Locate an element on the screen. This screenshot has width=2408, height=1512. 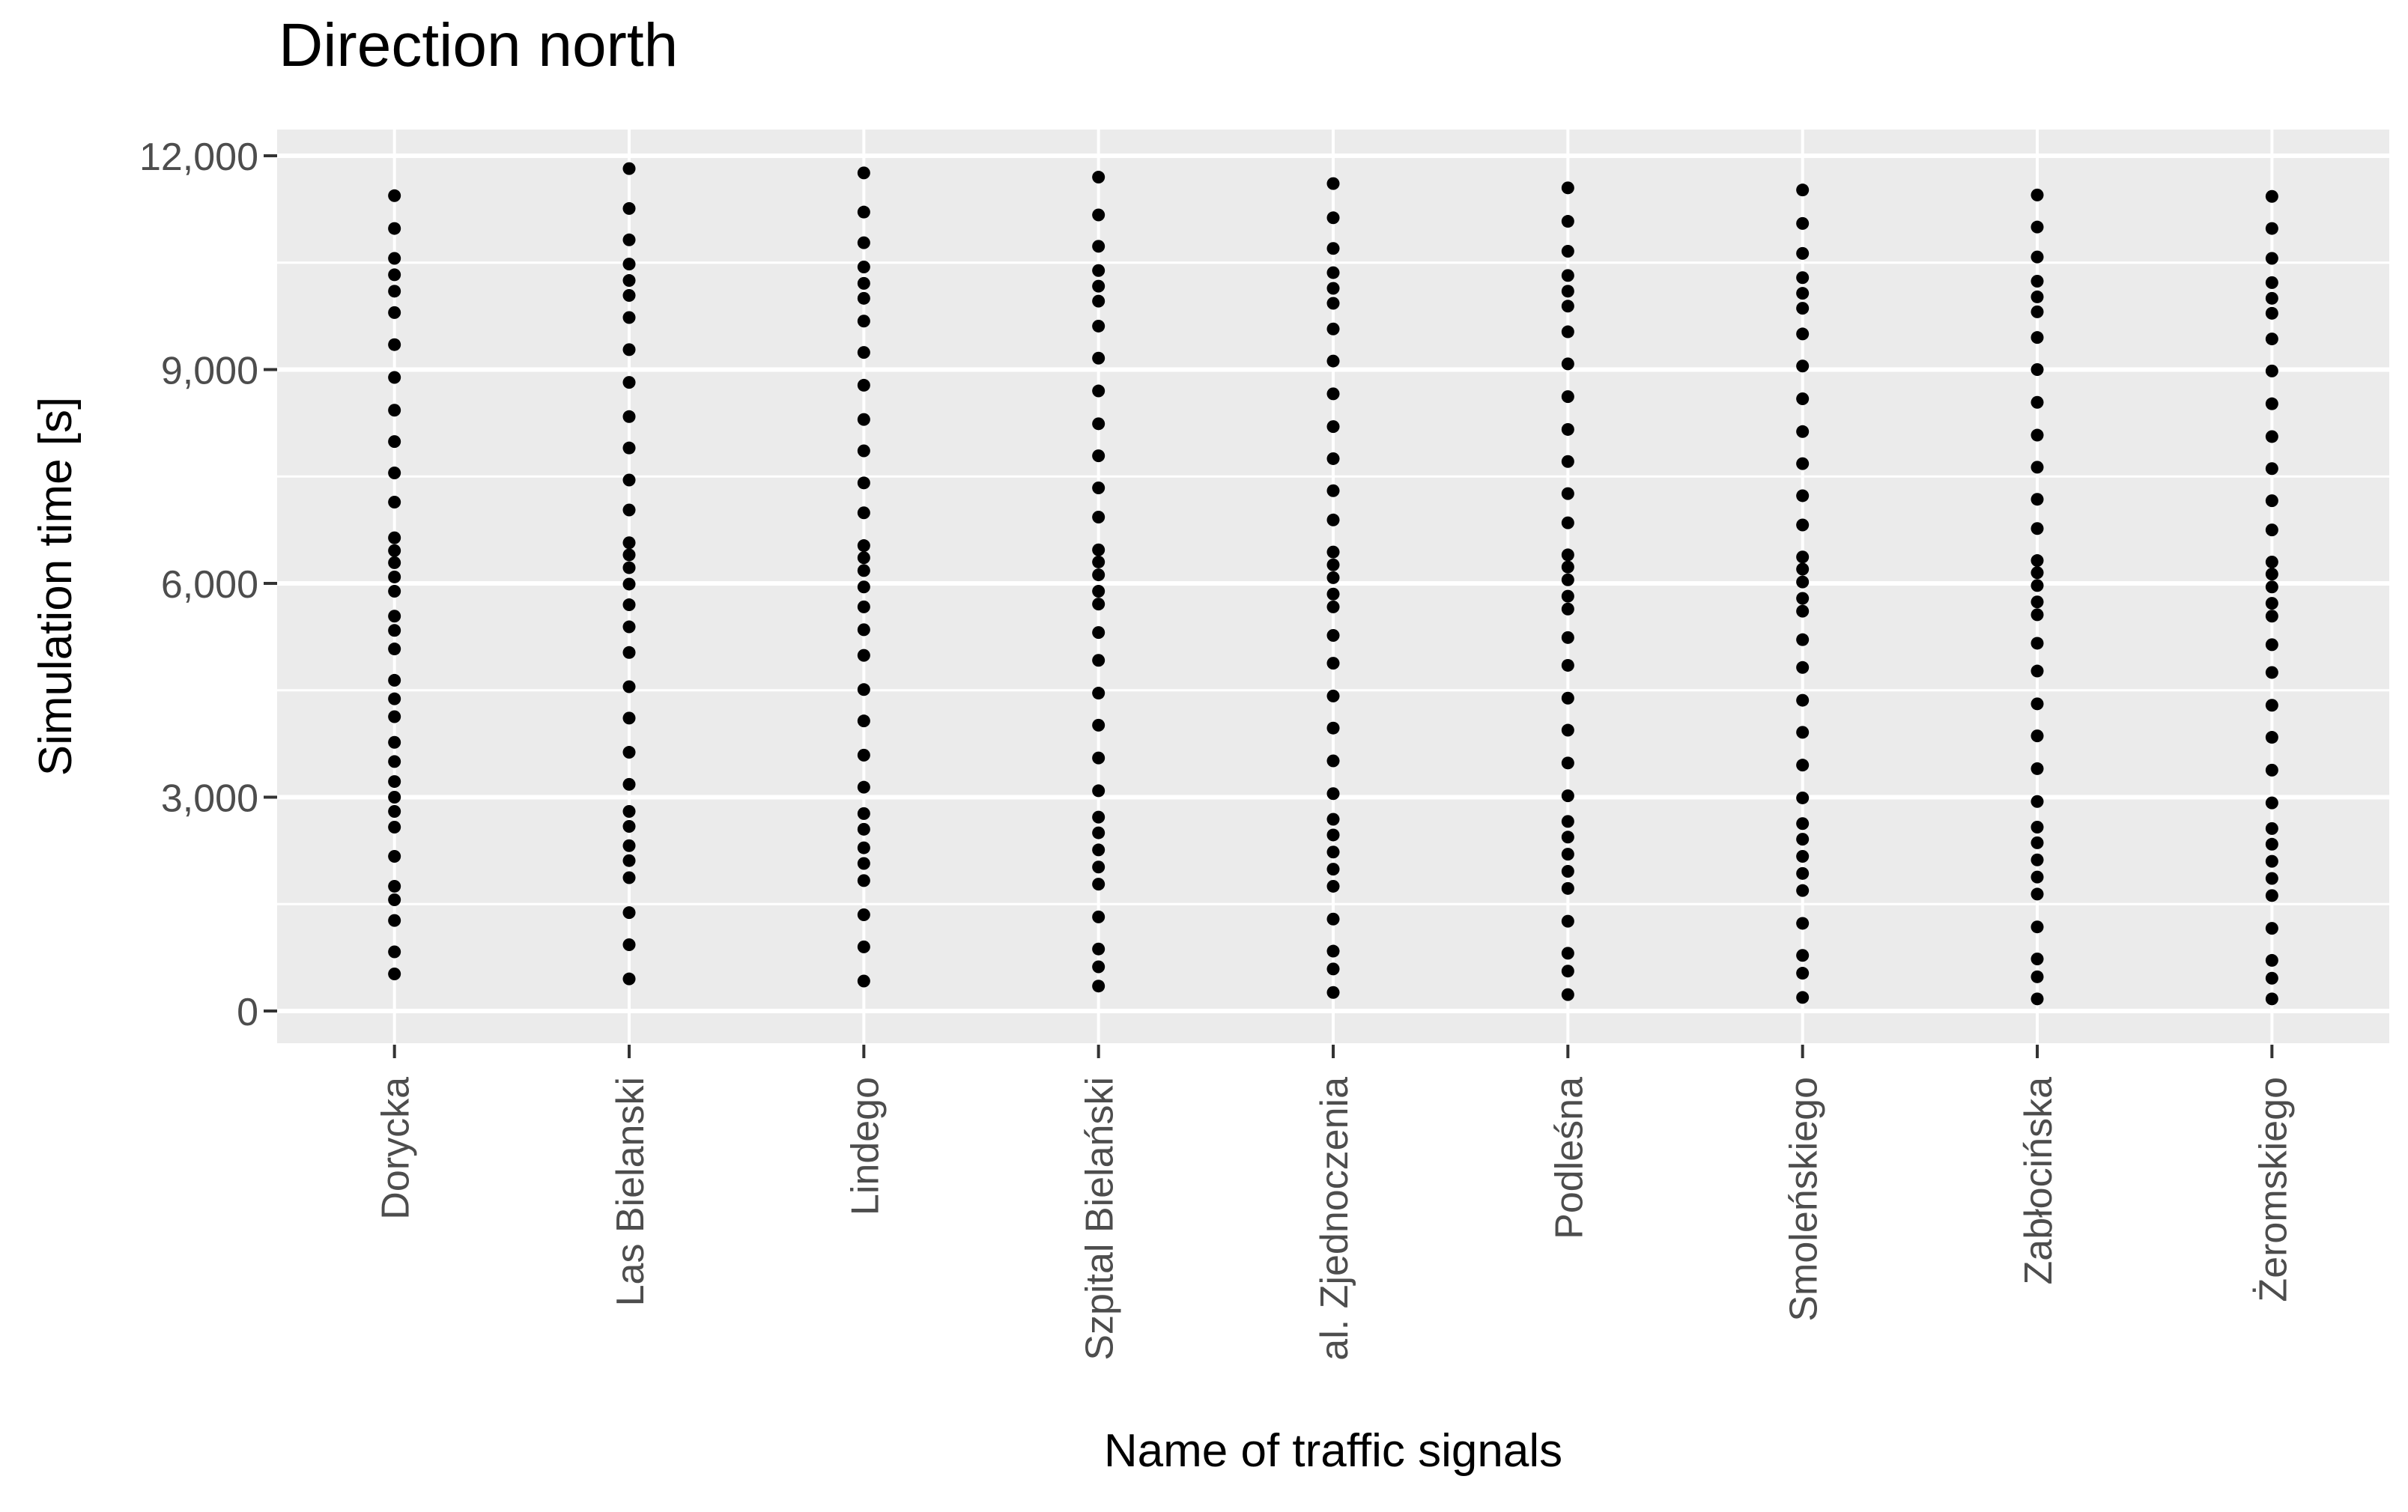
y-tick-label: 3,000 is located at coordinates (209, 799).